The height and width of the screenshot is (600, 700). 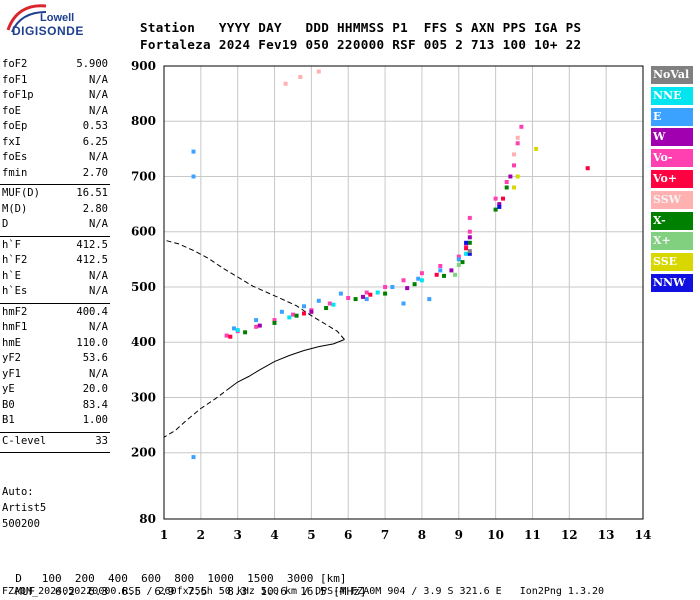 What do you see at coordinates (422, 535) in the screenshot?
I see `x-tick-label: 8` at bounding box center [422, 535].